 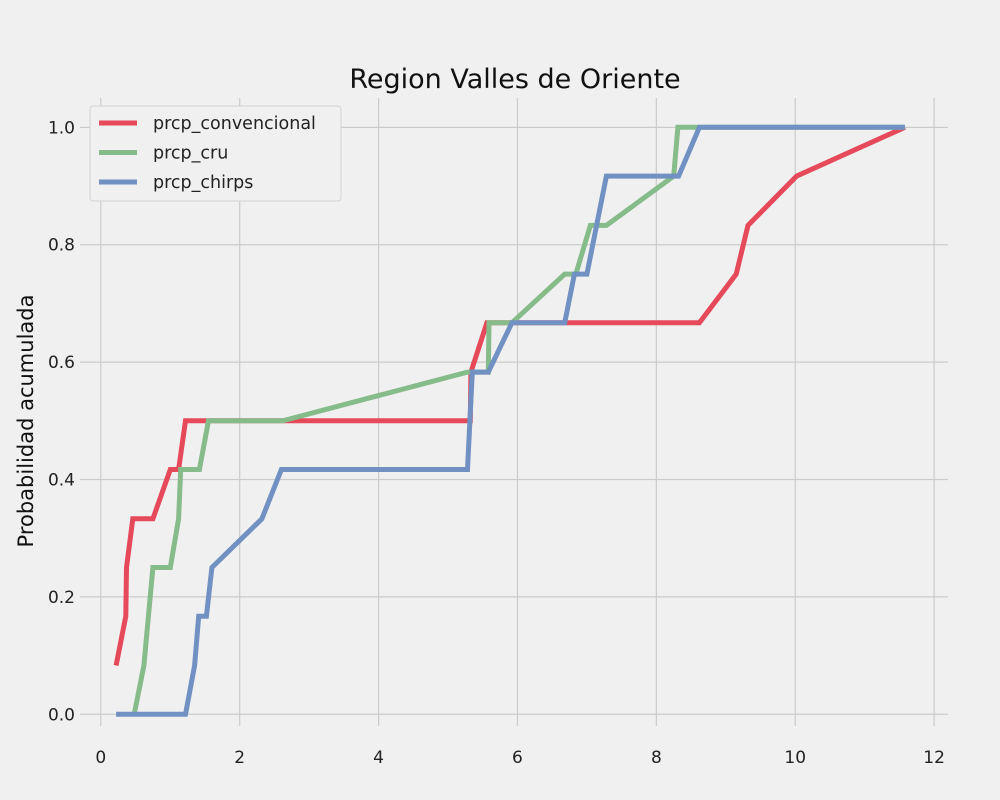 I want to click on y-tick-label: 0.0, so click(x=61, y=715).